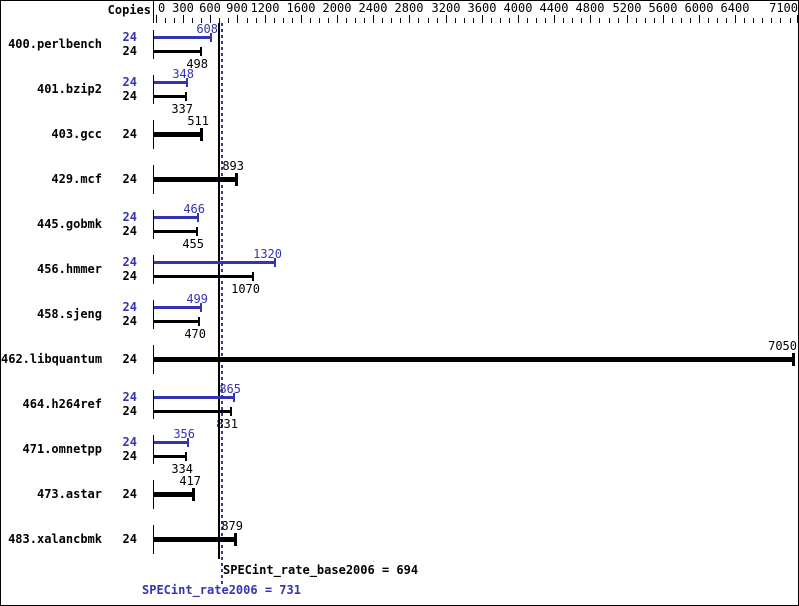 The height and width of the screenshot is (606, 799). What do you see at coordinates (482, 8) in the screenshot?
I see `axis-tick-label: 3600` at bounding box center [482, 8].